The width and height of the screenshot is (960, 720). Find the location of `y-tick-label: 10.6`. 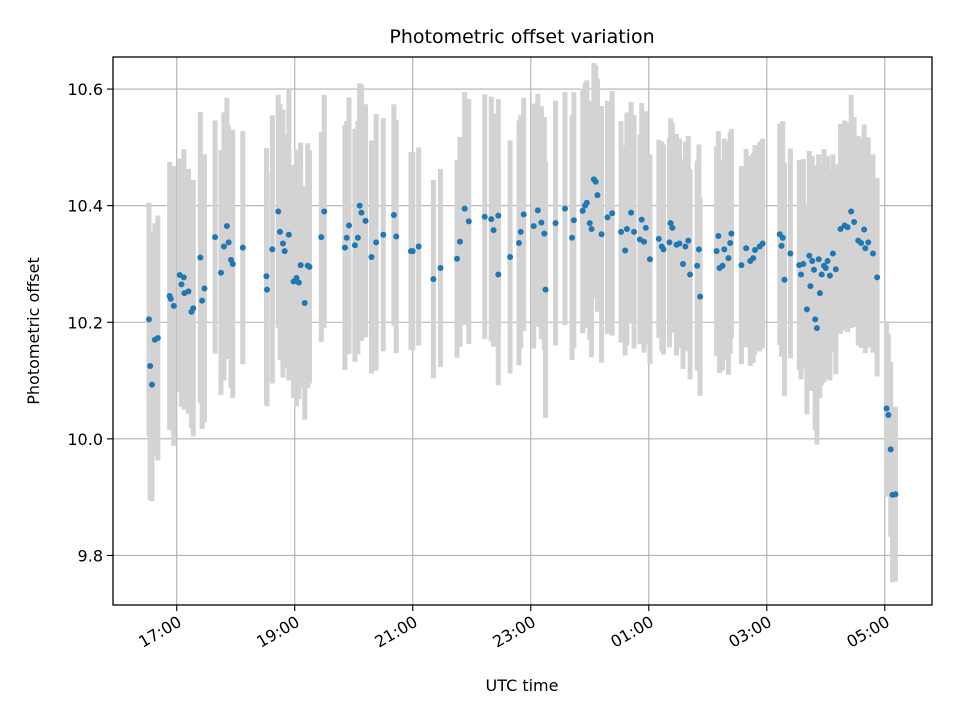

y-tick-label: 10.6 is located at coordinates (85, 89).